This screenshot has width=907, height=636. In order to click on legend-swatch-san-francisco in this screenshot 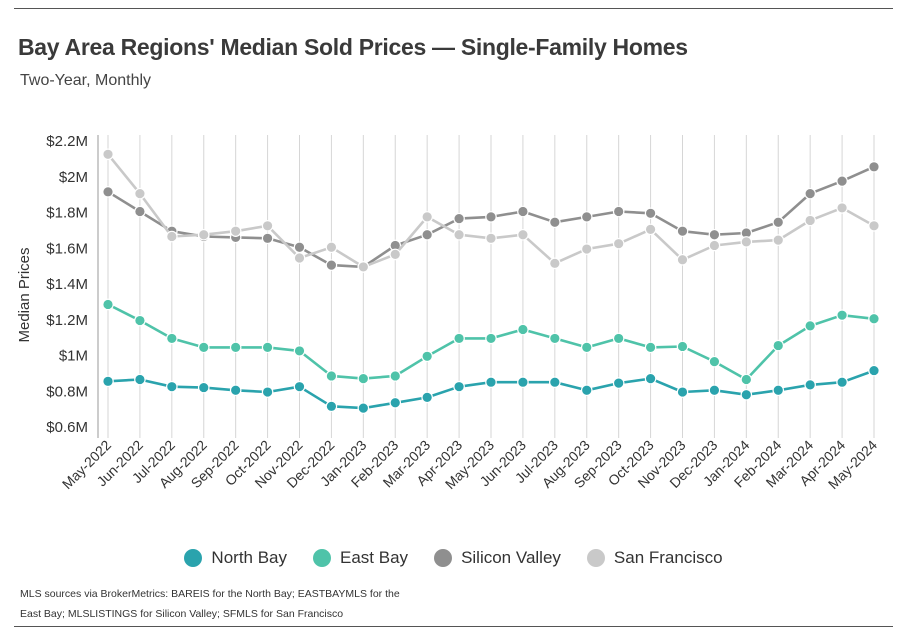, I will do `click(595, 558)`.